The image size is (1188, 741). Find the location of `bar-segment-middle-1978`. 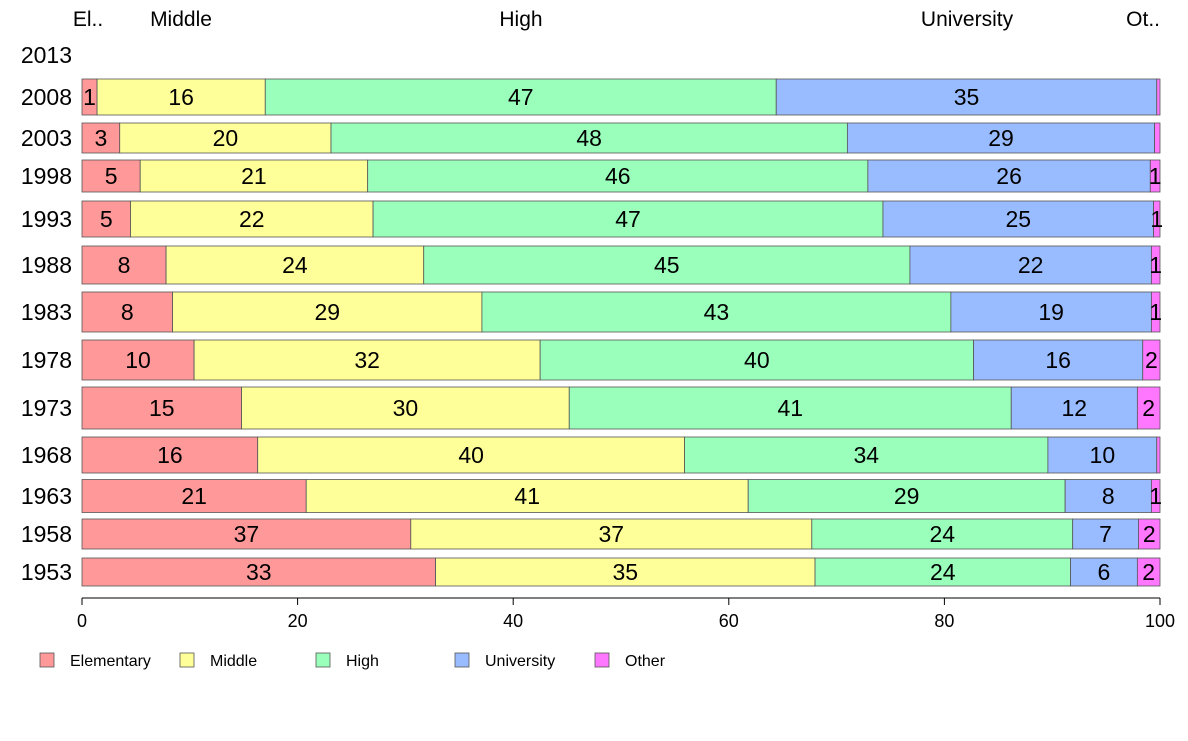

bar-segment-middle-1978 is located at coordinates (367, 360).